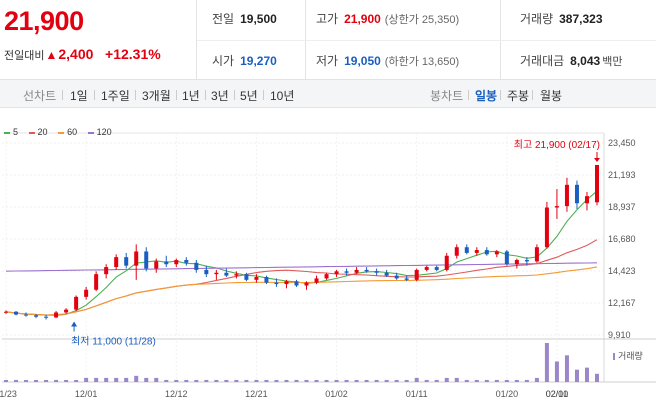 The height and width of the screenshot is (407, 656). What do you see at coordinates (258, 61) in the screenshot?
I see `open-value: 19,270` at bounding box center [258, 61].